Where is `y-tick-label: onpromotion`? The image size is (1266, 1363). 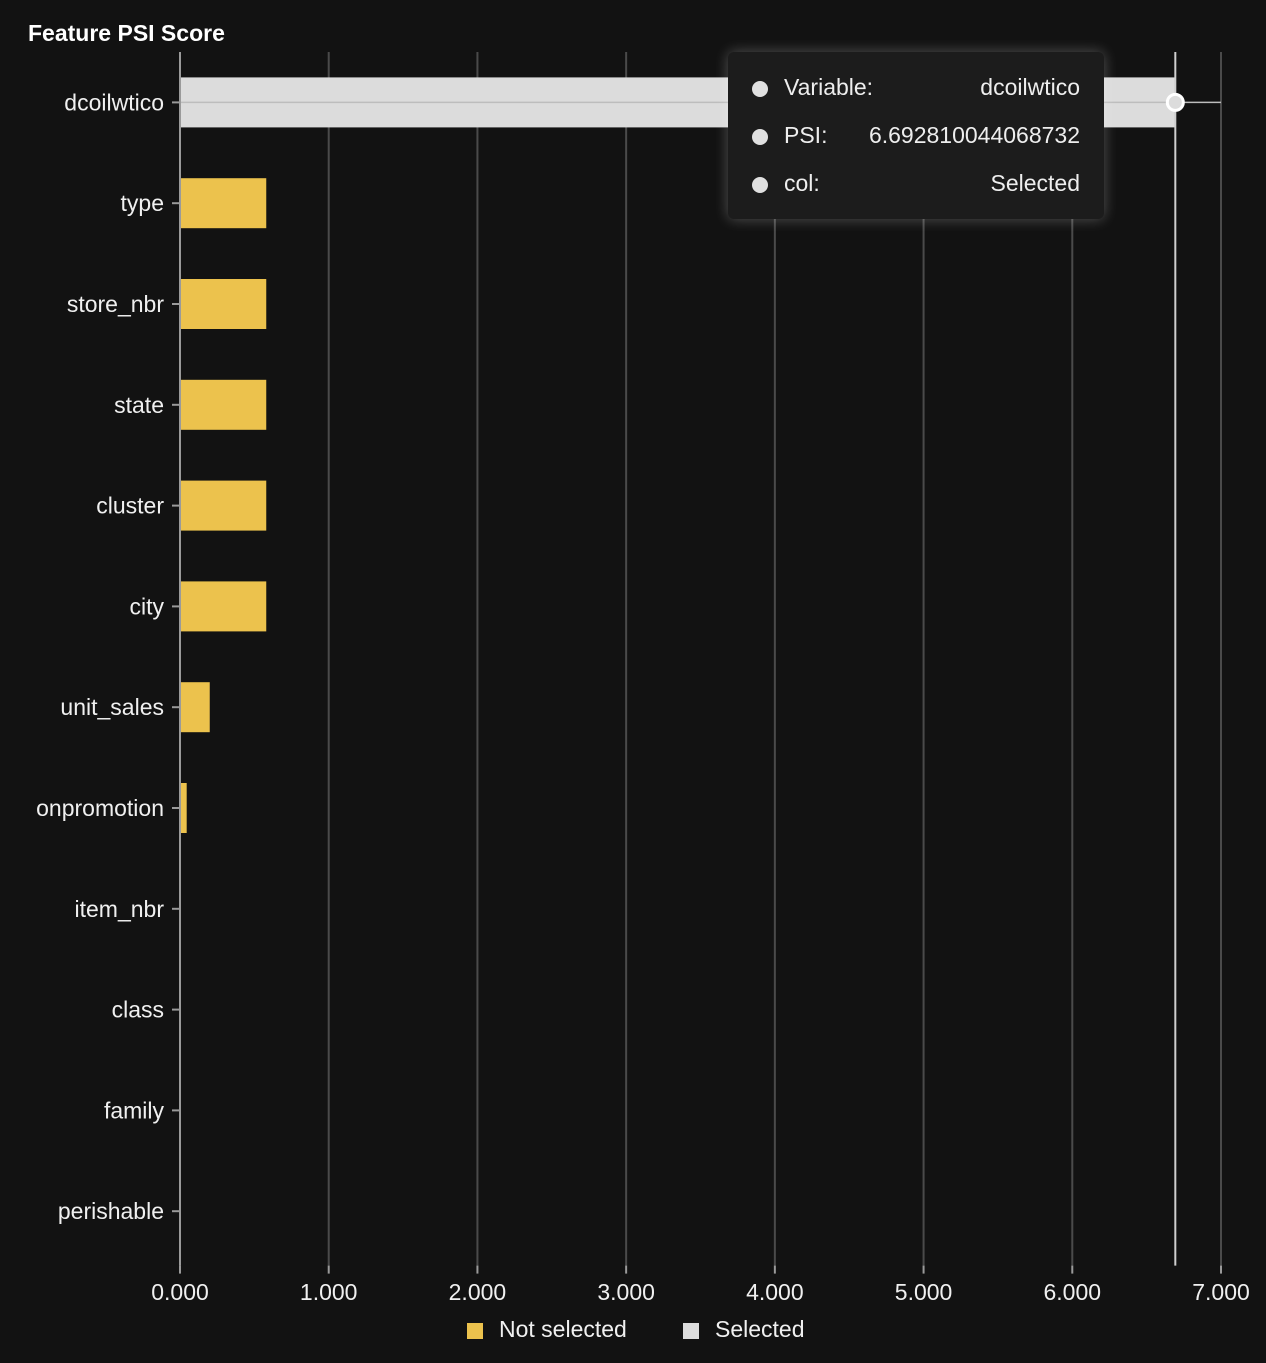 y-tick-label: onpromotion is located at coordinates (100, 808).